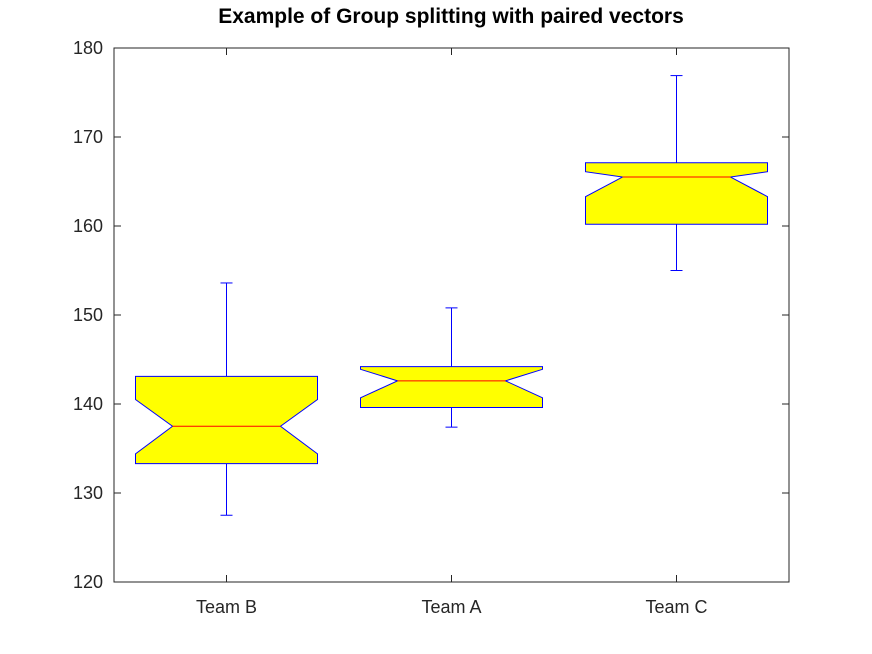 The width and height of the screenshot is (872, 654). I want to click on y-tick-label: 130, so click(88, 493).